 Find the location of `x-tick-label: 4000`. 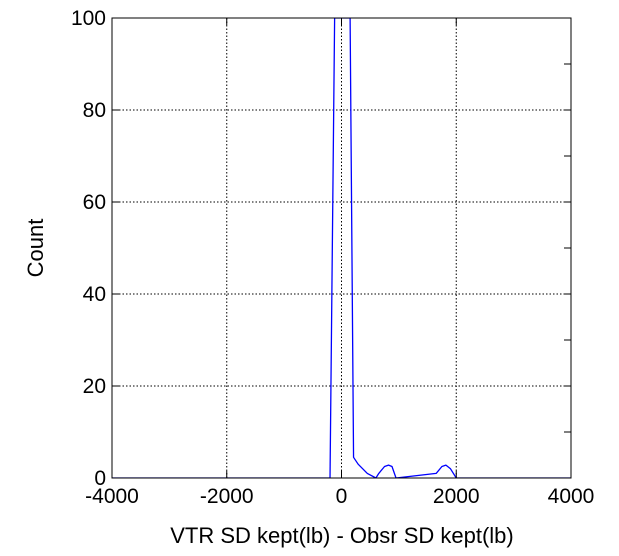

x-tick-label: 4000 is located at coordinates (571, 496).